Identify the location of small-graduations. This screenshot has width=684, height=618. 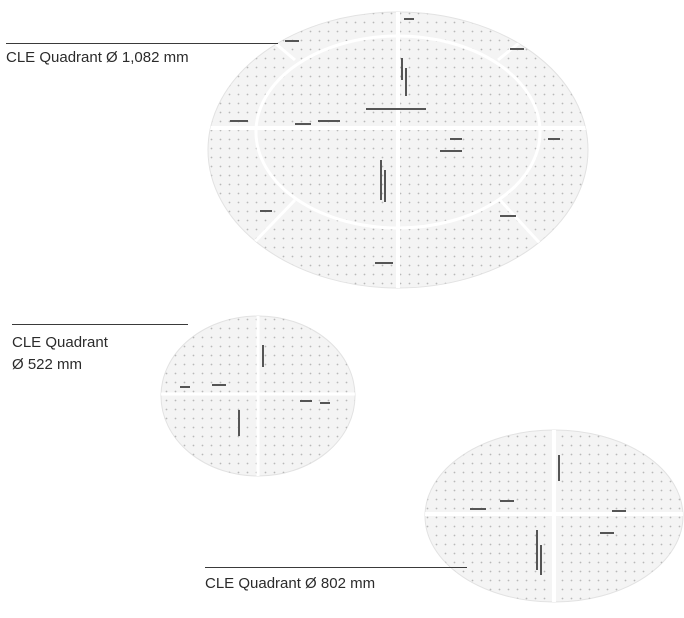
(255, 390).